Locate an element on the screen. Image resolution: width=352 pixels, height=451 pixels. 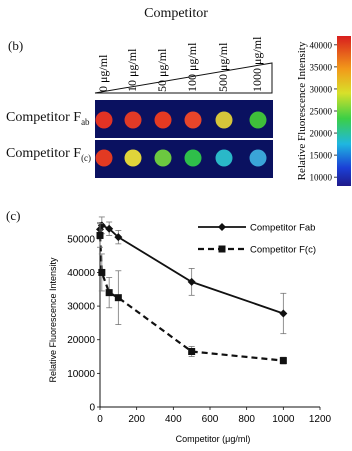
colorbar-label: Relative Fluorescence Intensity is located at coordinates (302, 110).